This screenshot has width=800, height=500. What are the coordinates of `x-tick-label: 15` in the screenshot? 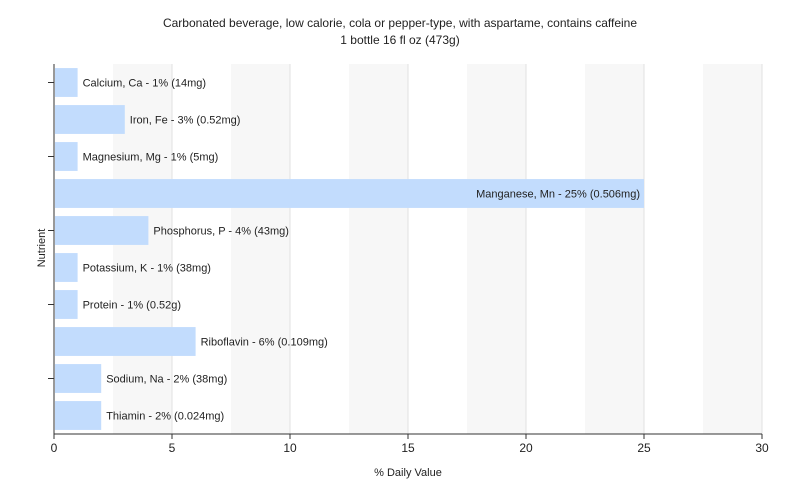 It's located at (408, 448).